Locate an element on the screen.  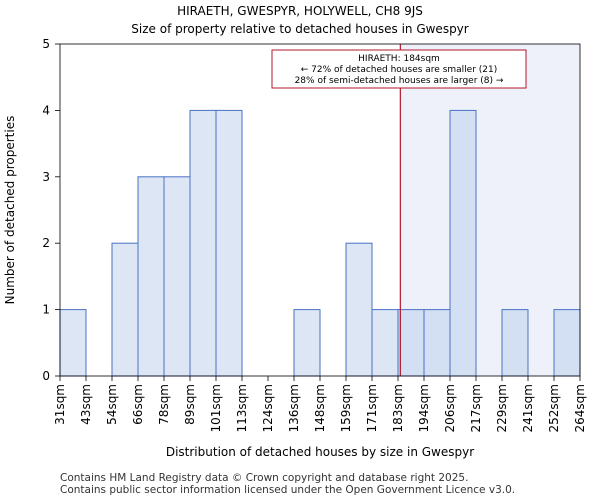
x-tick-label: 43sqm is located at coordinates (86, 404).